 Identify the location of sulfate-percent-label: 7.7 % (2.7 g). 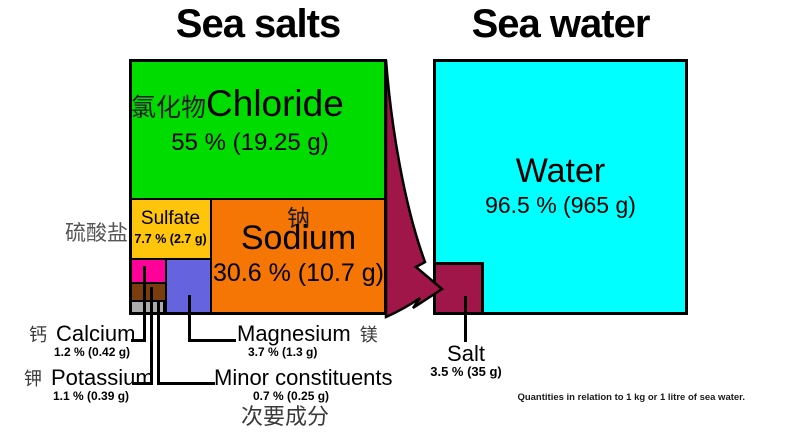
(170, 239).